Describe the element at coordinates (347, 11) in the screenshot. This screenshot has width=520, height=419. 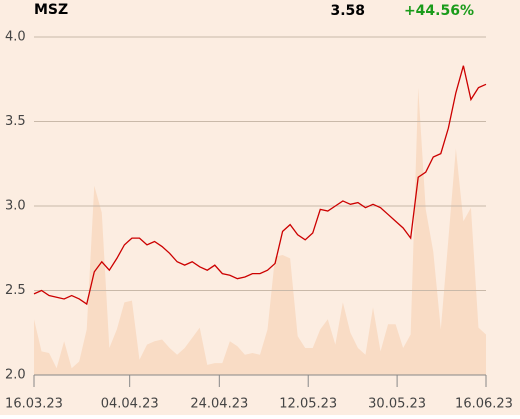
I see `last-price: 3.58` at that location.